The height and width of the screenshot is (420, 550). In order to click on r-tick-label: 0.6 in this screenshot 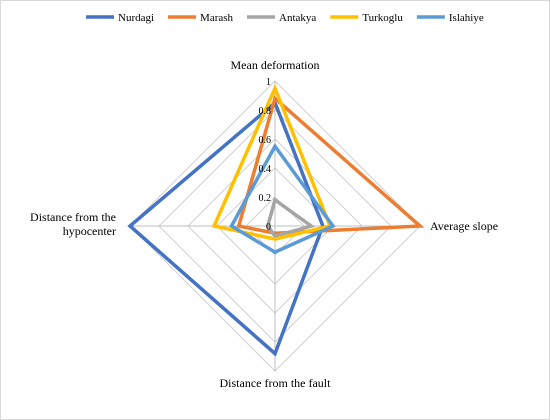, I will do `click(265, 140)`.